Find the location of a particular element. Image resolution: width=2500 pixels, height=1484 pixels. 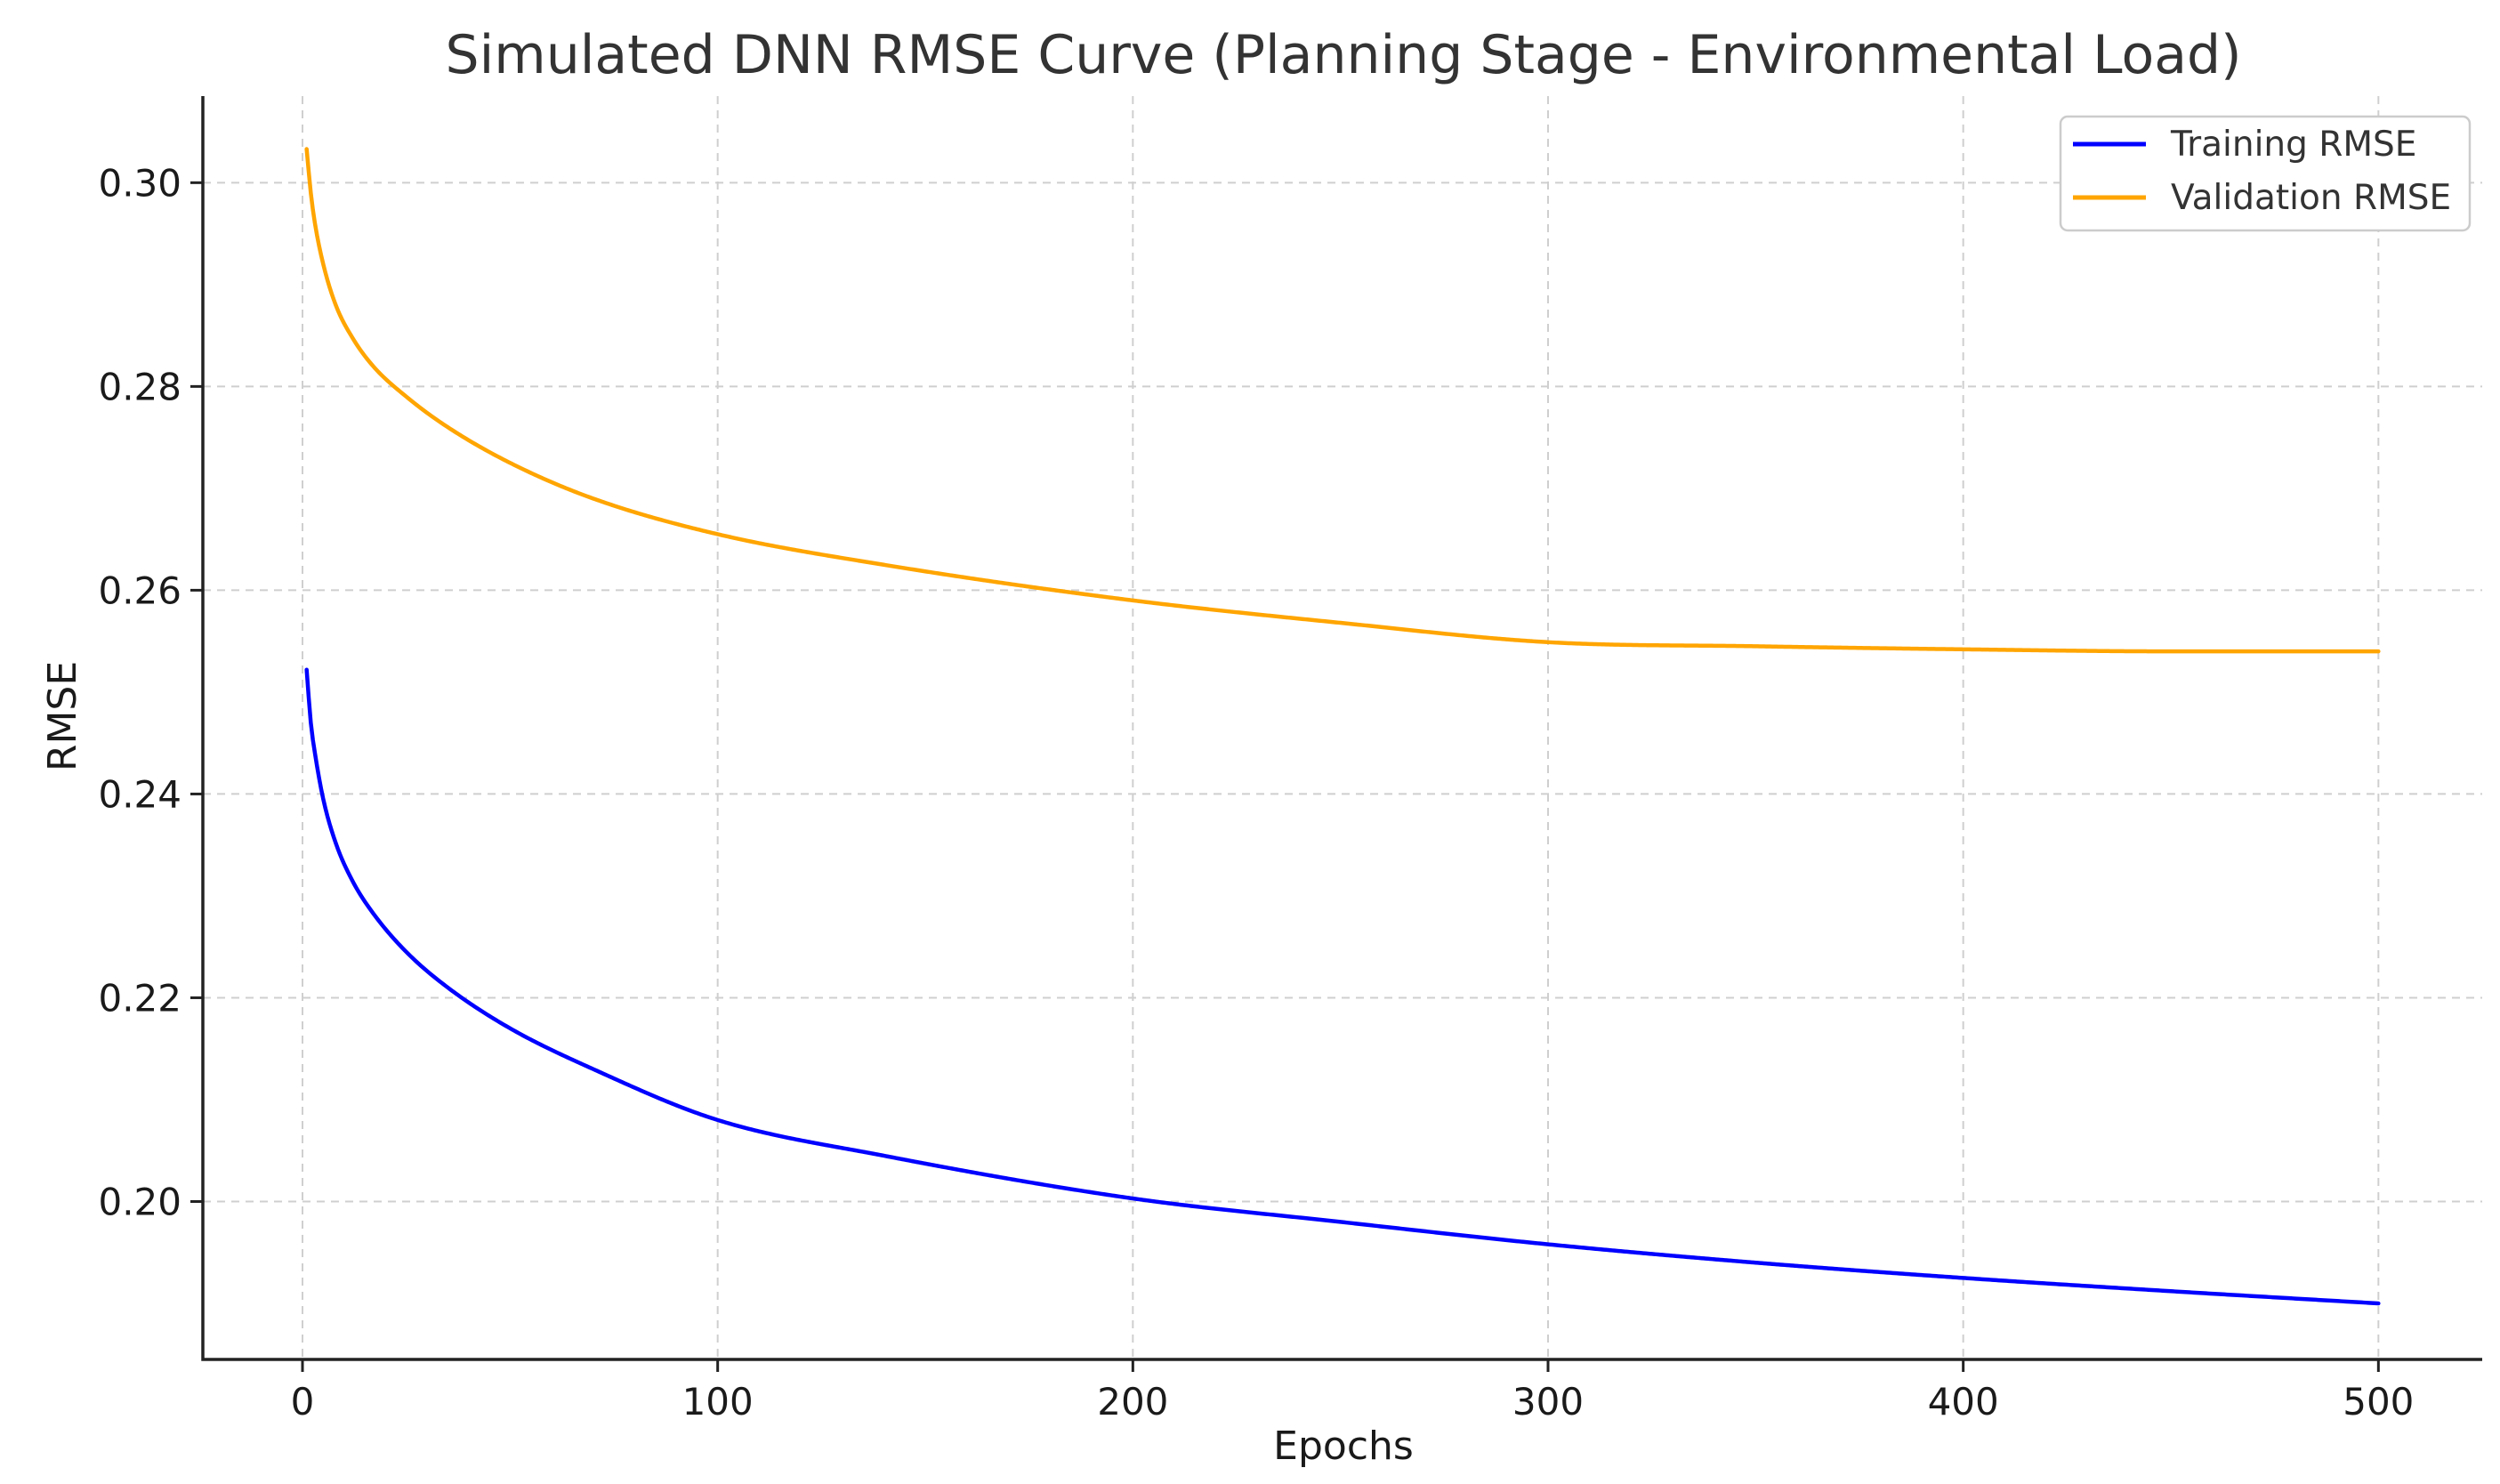

legend-label-validation: Validation RMSE is located at coordinates (2311, 198).